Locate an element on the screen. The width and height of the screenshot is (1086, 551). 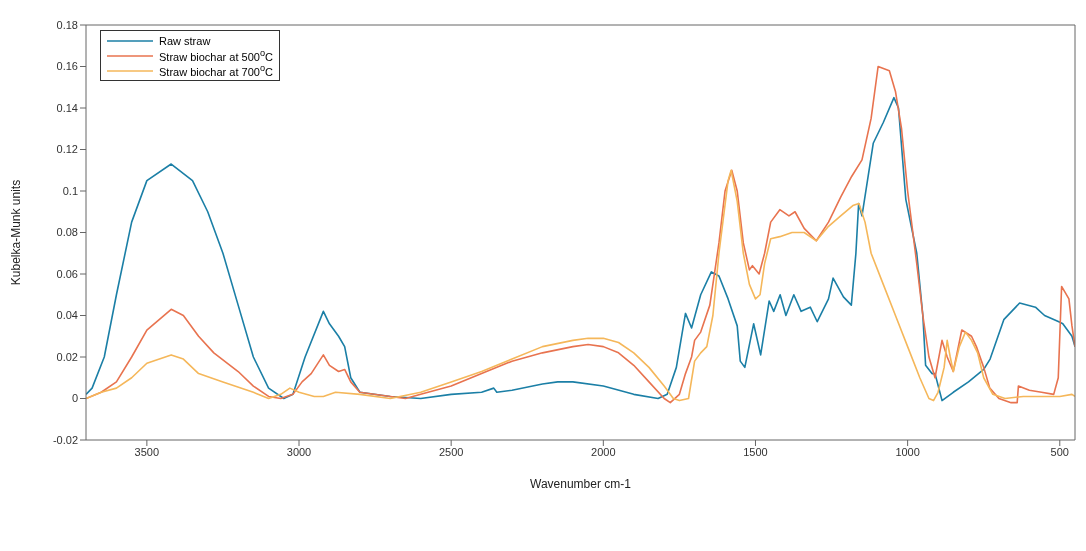
y-tick-label: 0 is located at coordinates (74, 398).